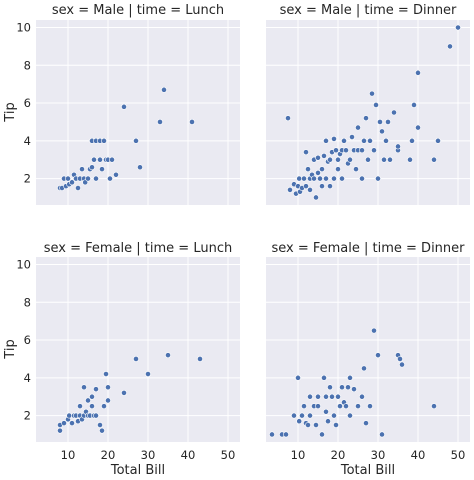  I want to click on y-tick-labels-bottom: 2 4 6 8 10, so click(23, 340).